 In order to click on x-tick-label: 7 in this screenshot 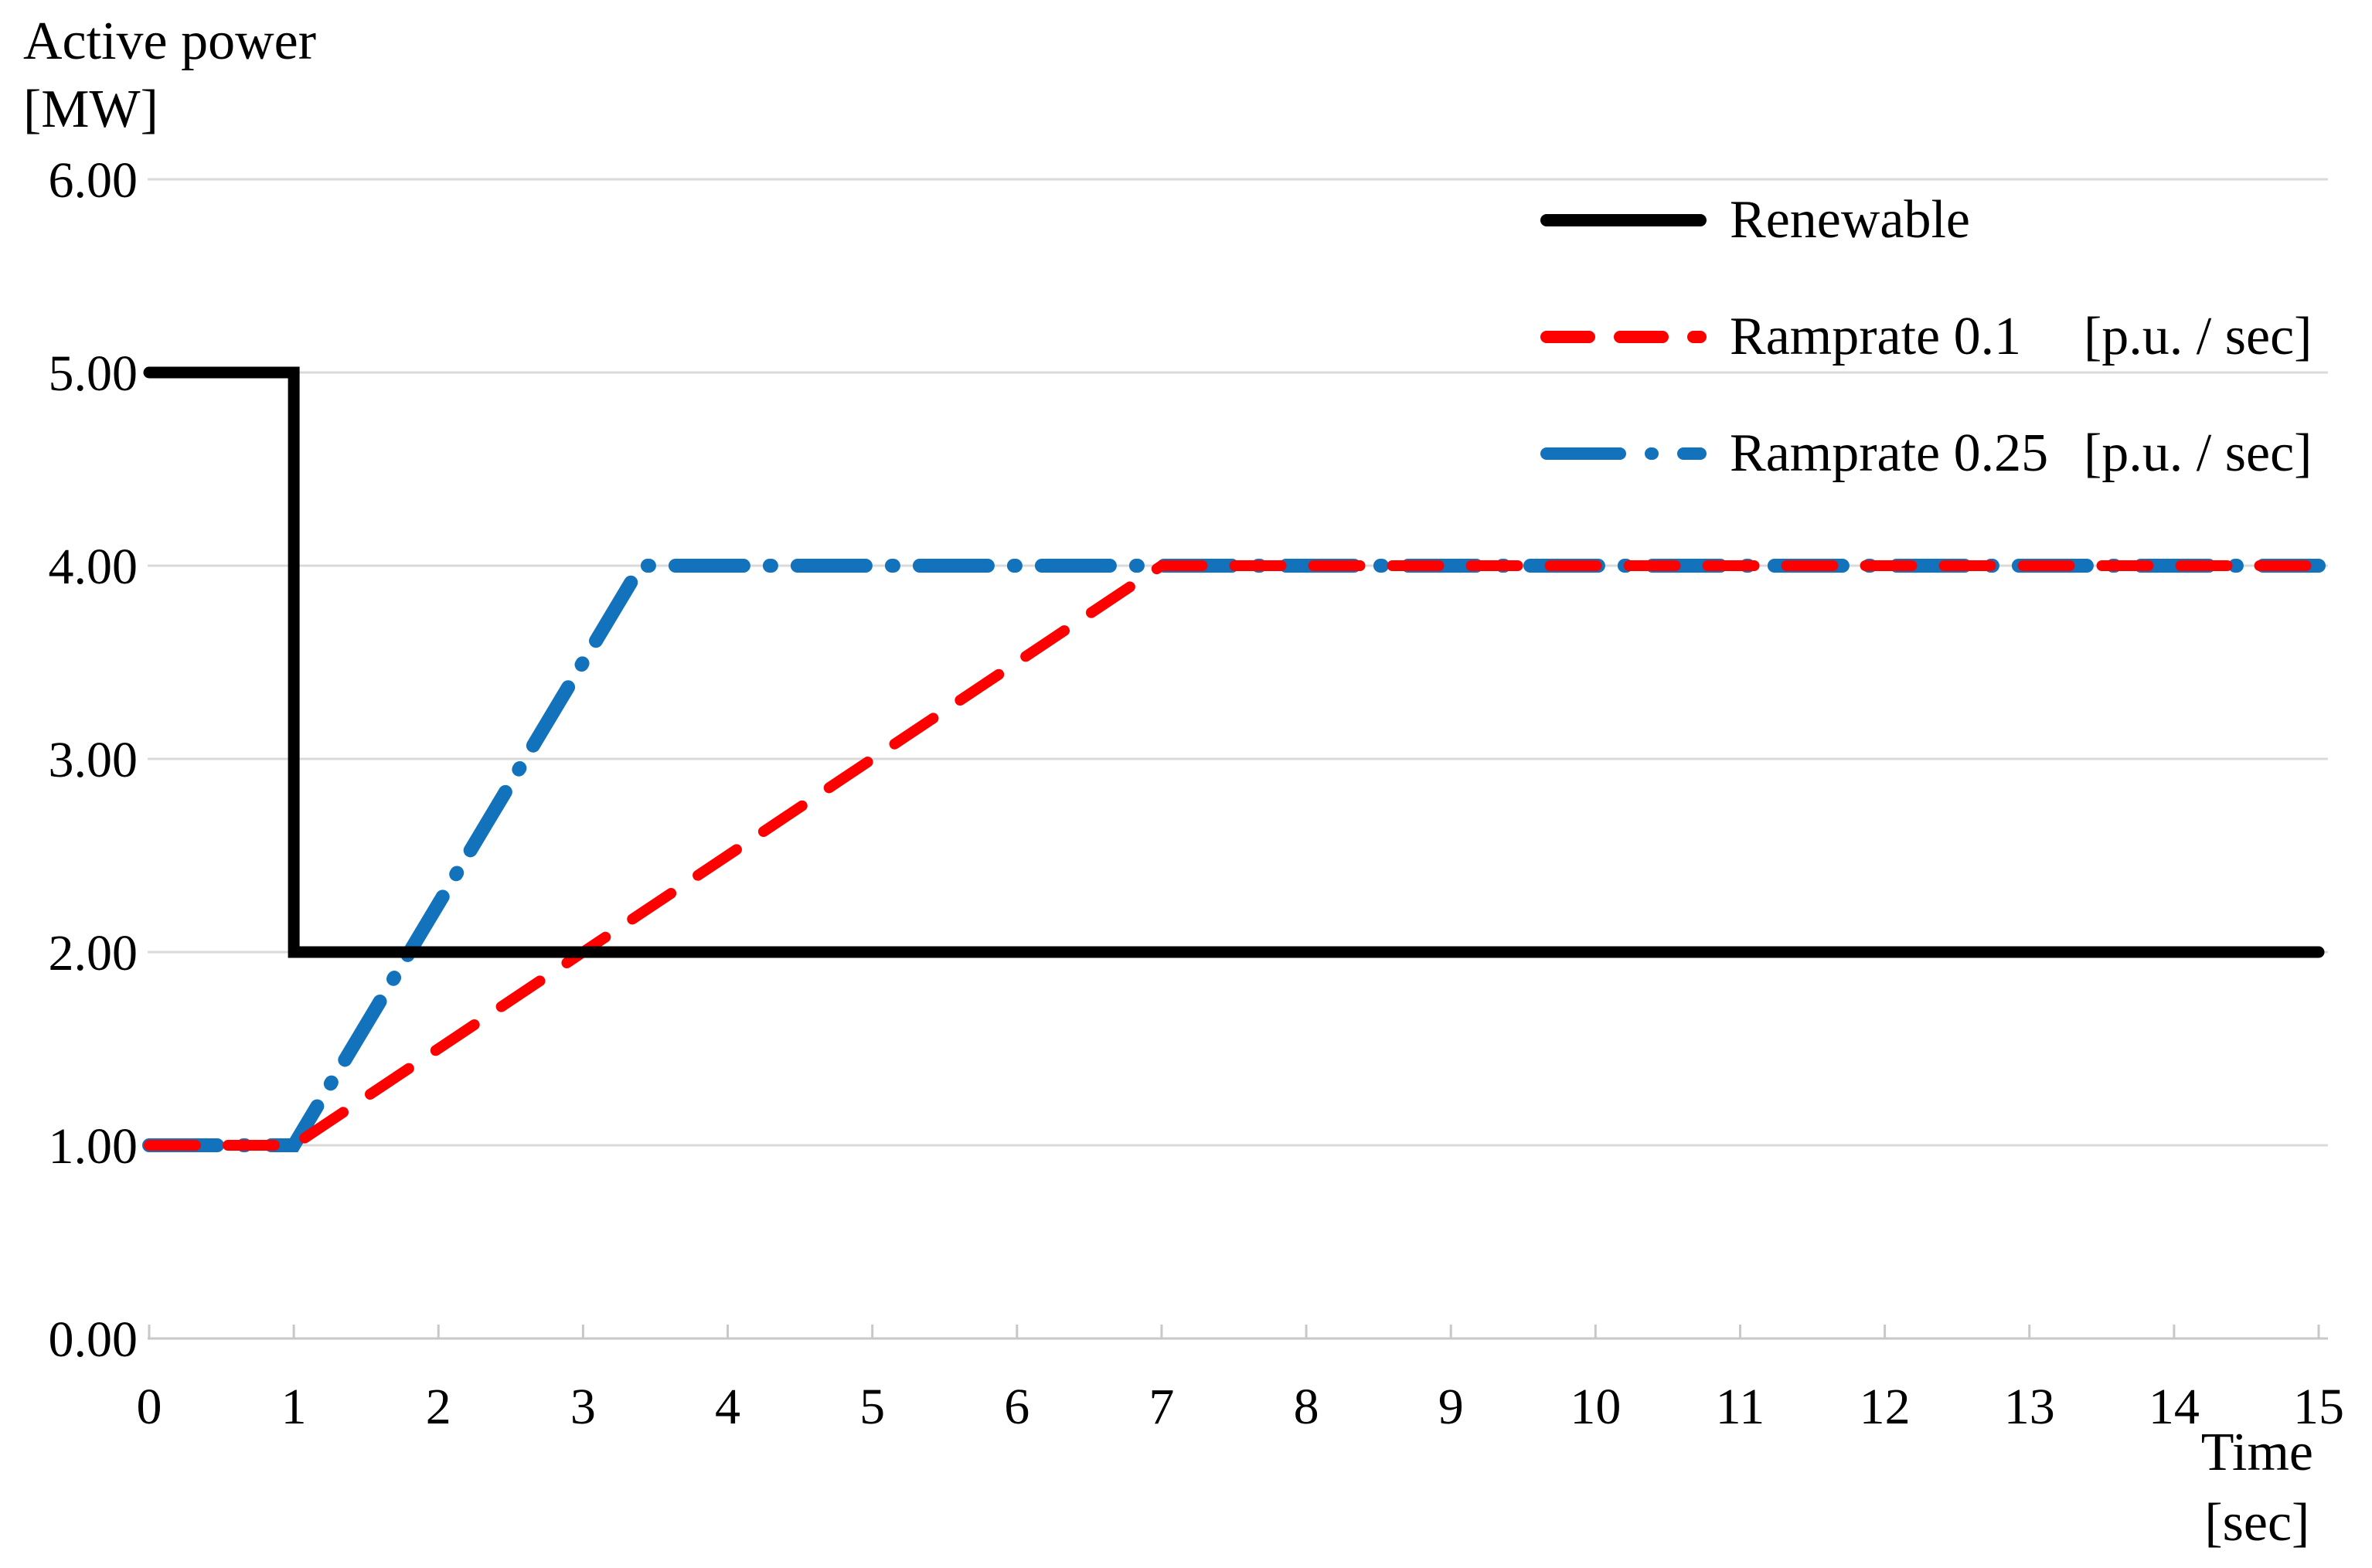, I will do `click(1161, 1407)`.